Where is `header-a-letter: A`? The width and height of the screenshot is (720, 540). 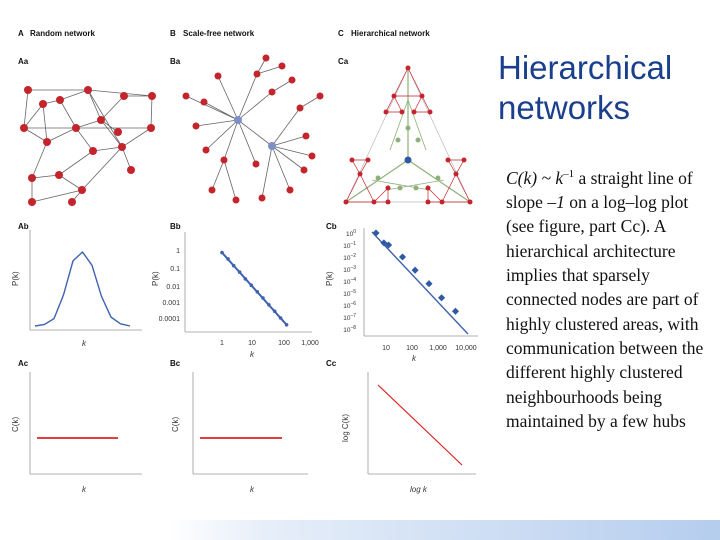 header-a-letter: A is located at coordinates (21, 33).